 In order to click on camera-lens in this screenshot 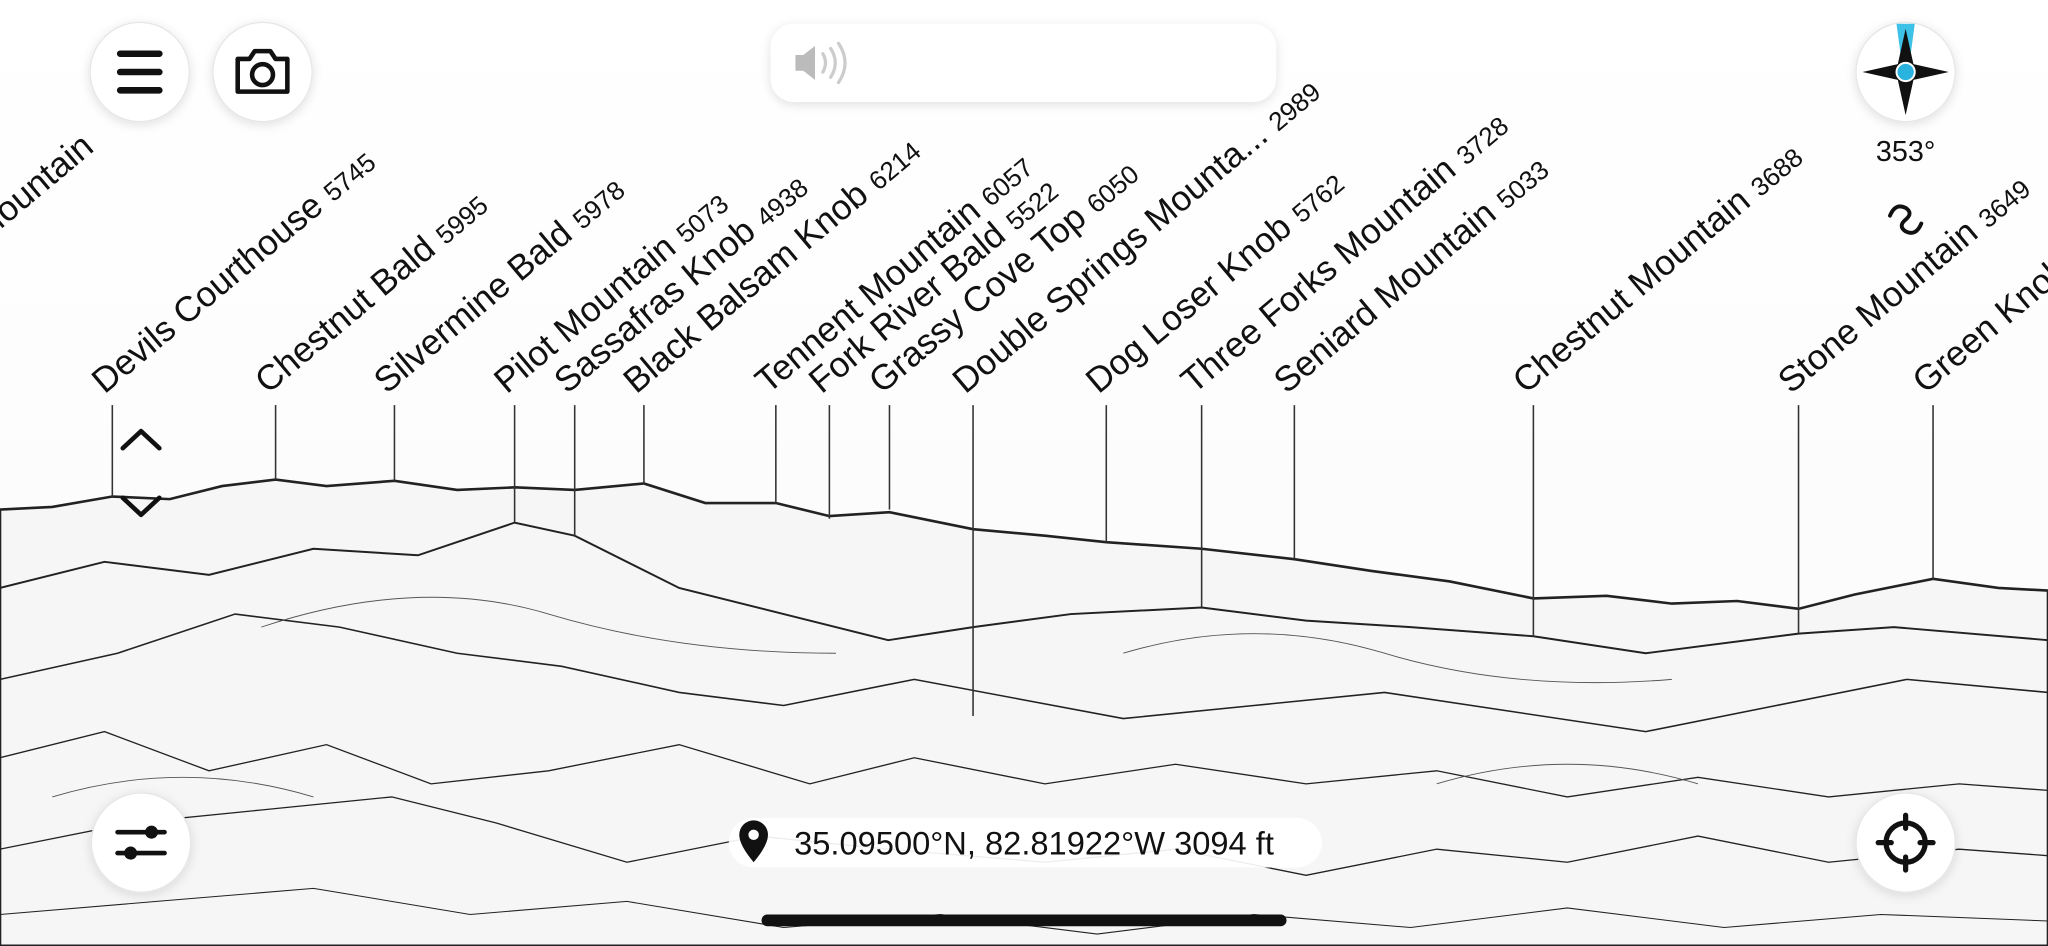, I will do `click(262, 74)`.